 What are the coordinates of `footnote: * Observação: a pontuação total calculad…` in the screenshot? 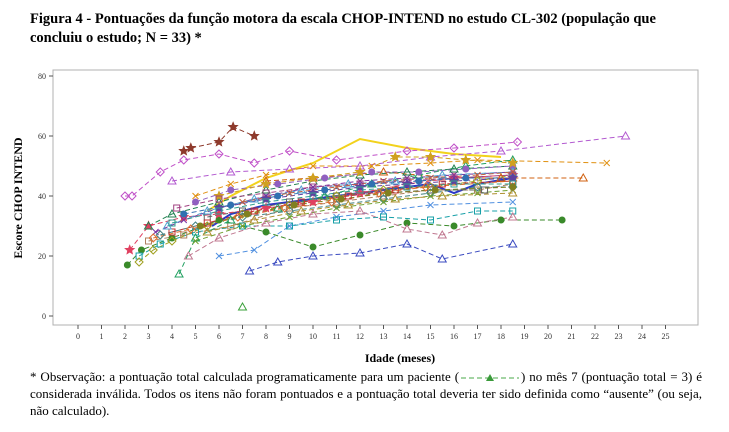 It's located at (366, 393).